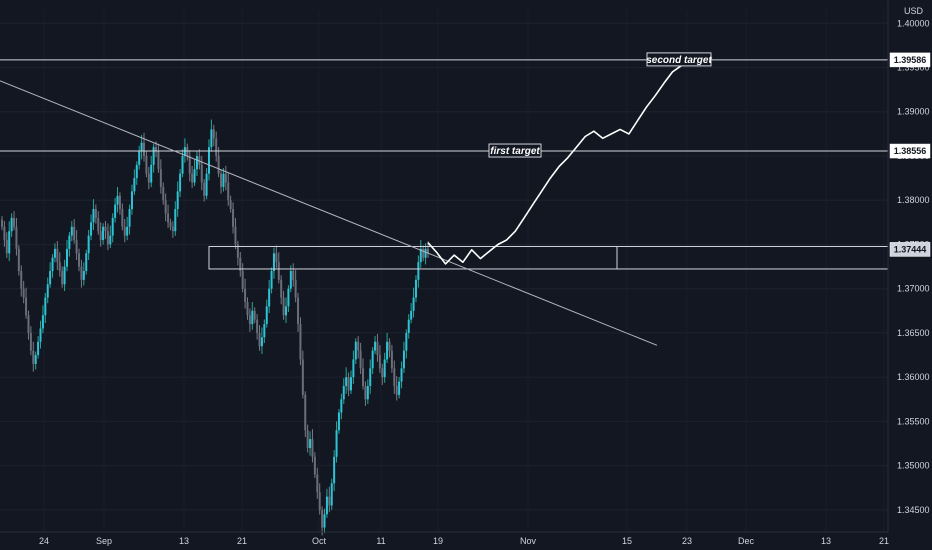 The width and height of the screenshot is (932, 550). Describe the element at coordinates (913, 112) in the screenshot. I see `price-tick-label: 1.39000` at that location.